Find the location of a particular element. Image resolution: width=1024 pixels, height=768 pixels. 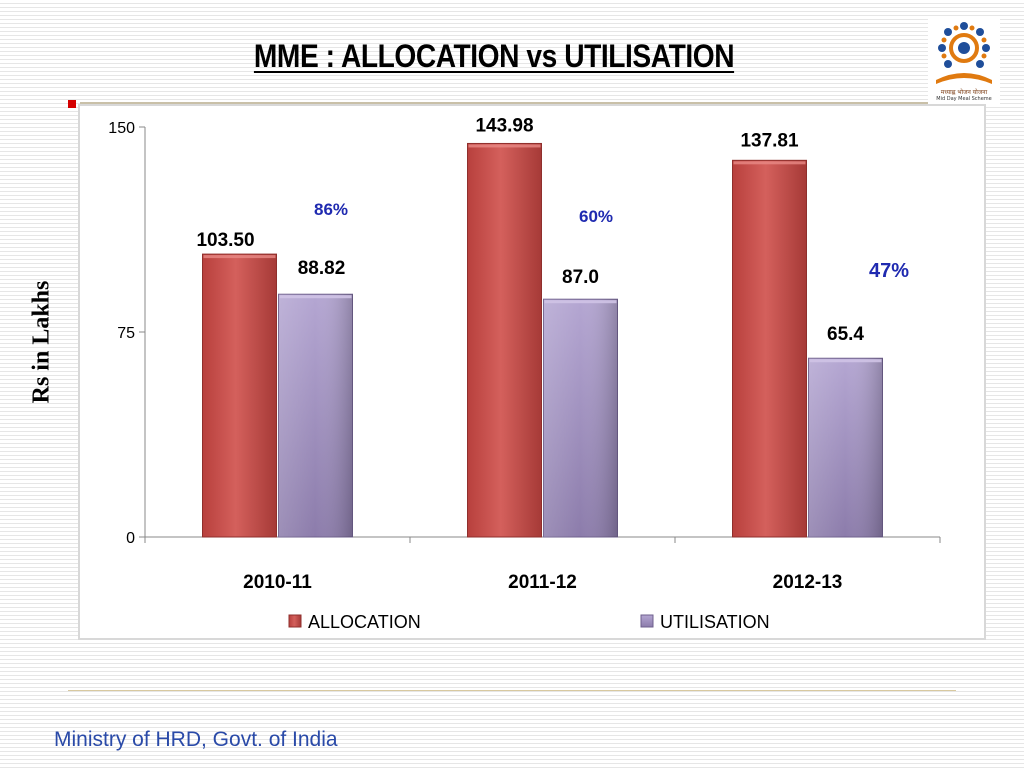

data-label: 103.50 is located at coordinates (225, 240).